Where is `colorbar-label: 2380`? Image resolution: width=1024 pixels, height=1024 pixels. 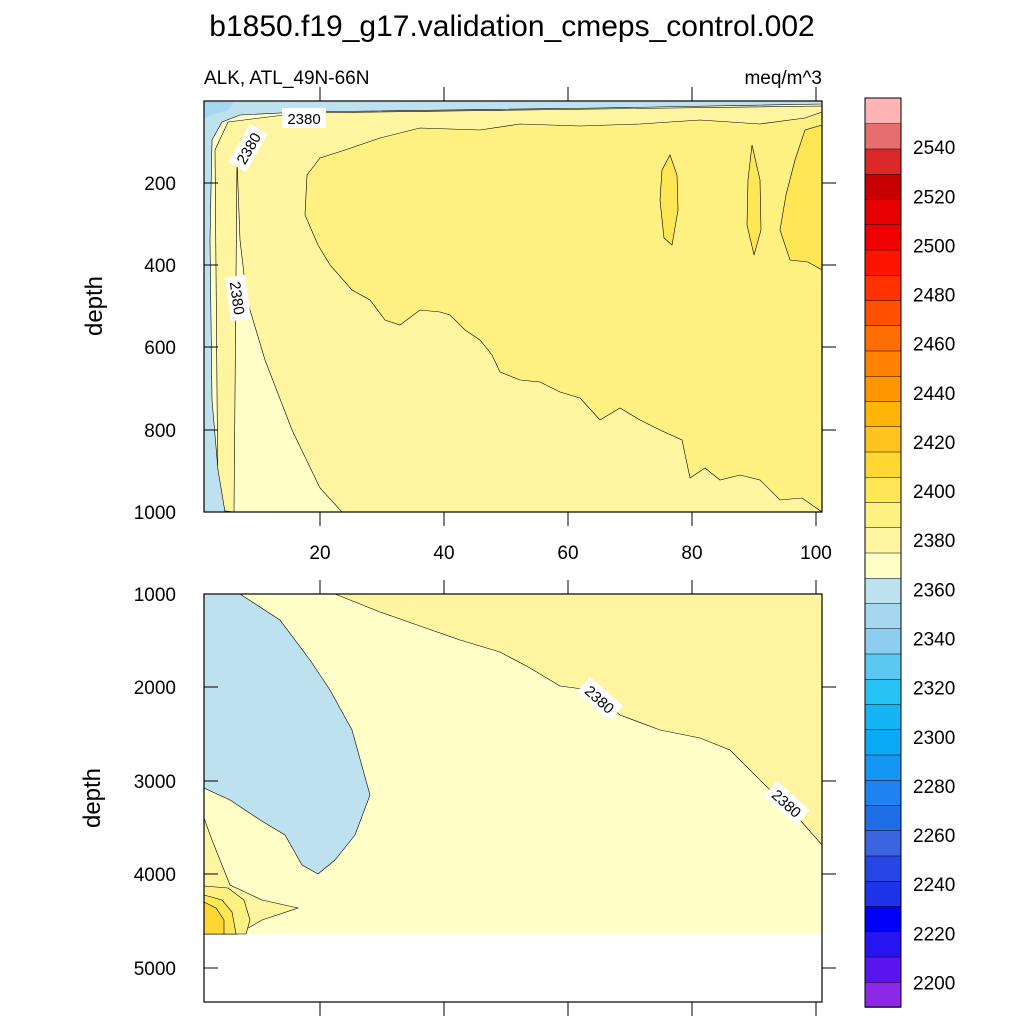 colorbar-label: 2380 is located at coordinates (934, 541).